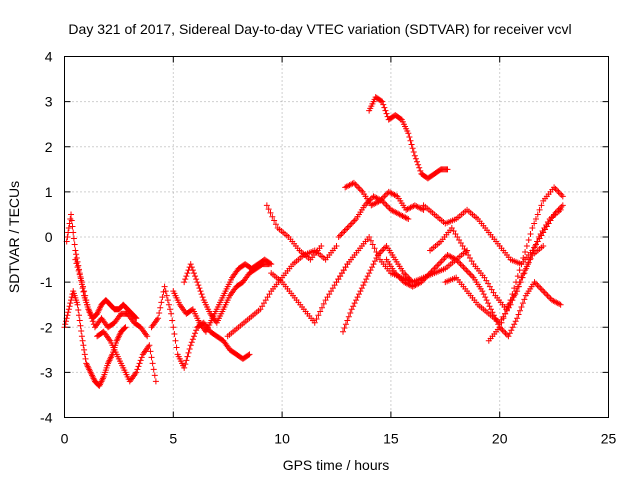  What do you see at coordinates (46, 372) in the screenshot?
I see `y-tick-label: -3` at bounding box center [46, 372].